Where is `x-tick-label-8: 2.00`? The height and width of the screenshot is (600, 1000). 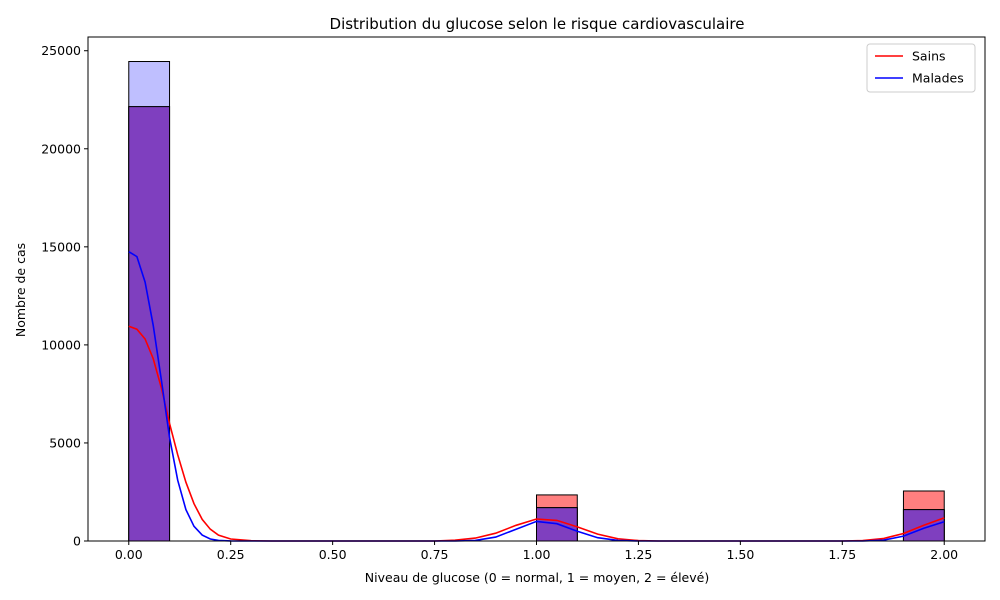
x-tick-label-8: 2.00 is located at coordinates (944, 554).